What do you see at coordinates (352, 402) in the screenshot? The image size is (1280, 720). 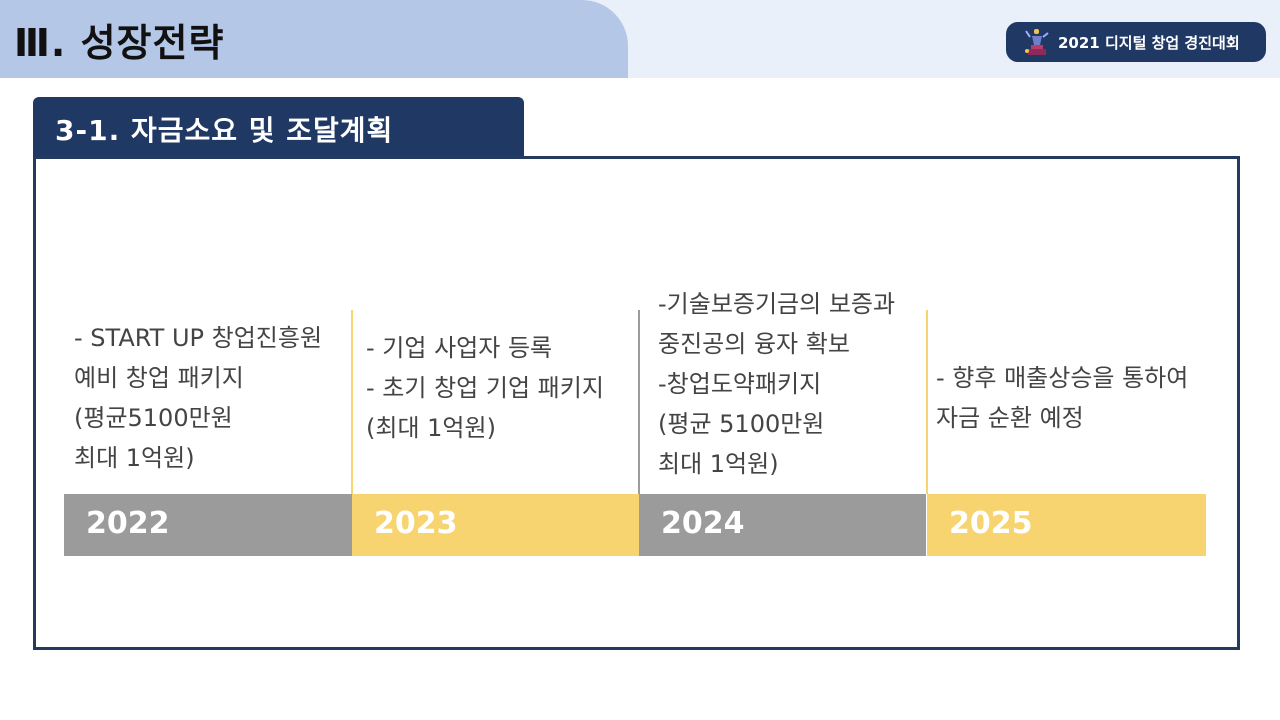 I see `divider-line-2023` at bounding box center [352, 402].